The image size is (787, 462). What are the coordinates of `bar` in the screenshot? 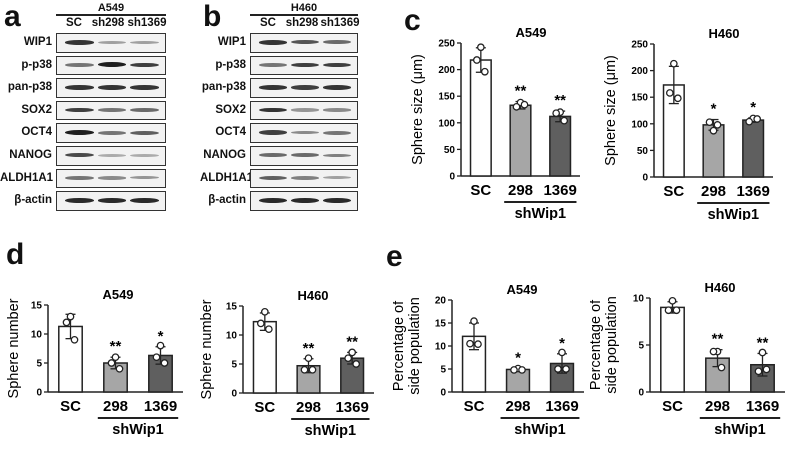 It's located at (672, 349).